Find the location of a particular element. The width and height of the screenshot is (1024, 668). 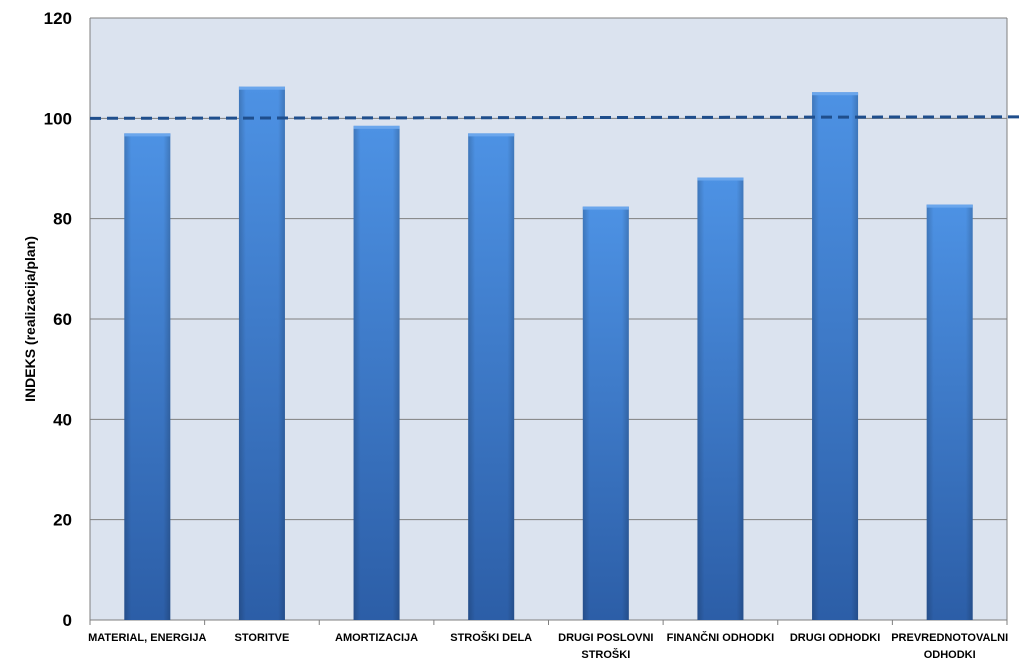

y-tick-label-80: 80 is located at coordinates (62, 219).